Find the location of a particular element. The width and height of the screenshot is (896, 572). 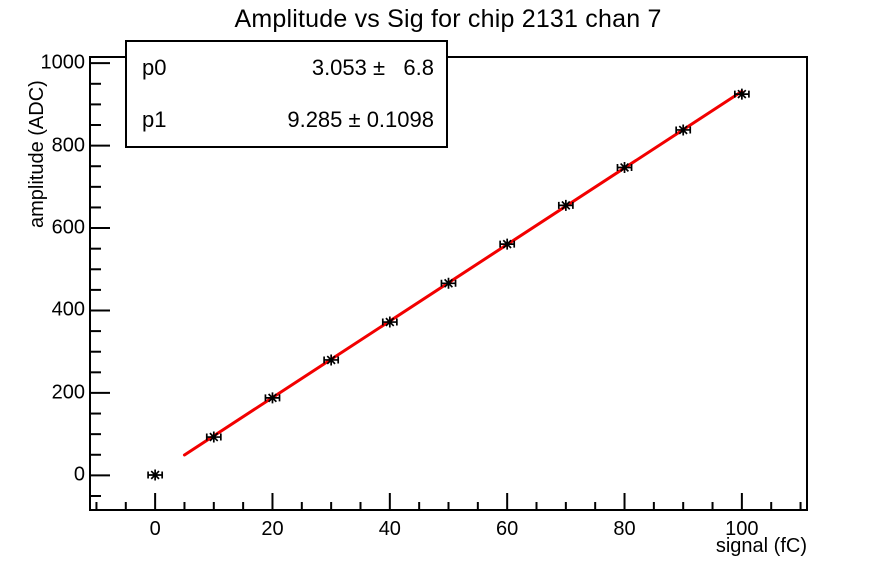

y-axis-title: amplitude (ADC) is located at coordinates (37, 154).